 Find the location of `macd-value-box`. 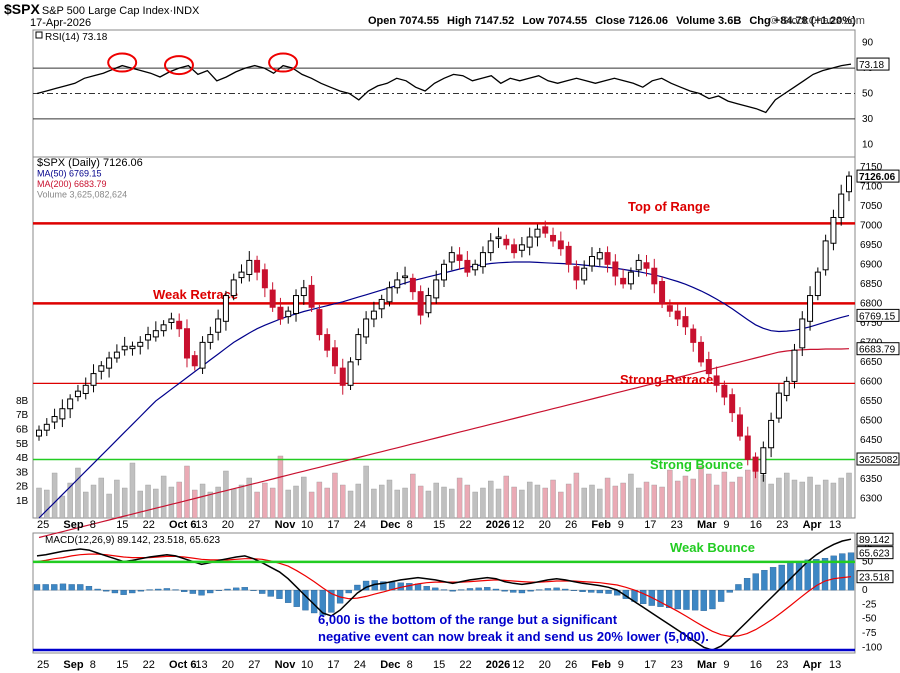

macd-value-box is located at coordinates (875, 577).